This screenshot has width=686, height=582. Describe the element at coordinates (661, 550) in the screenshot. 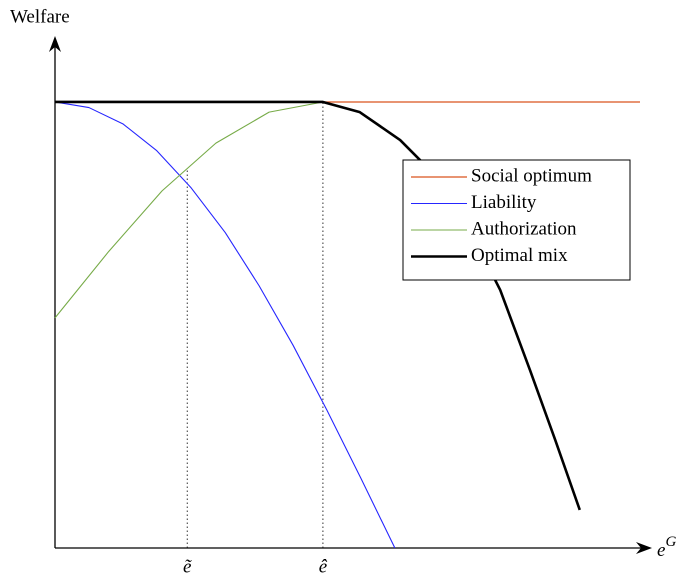

I see `x-axis-label-base: e` at that location.